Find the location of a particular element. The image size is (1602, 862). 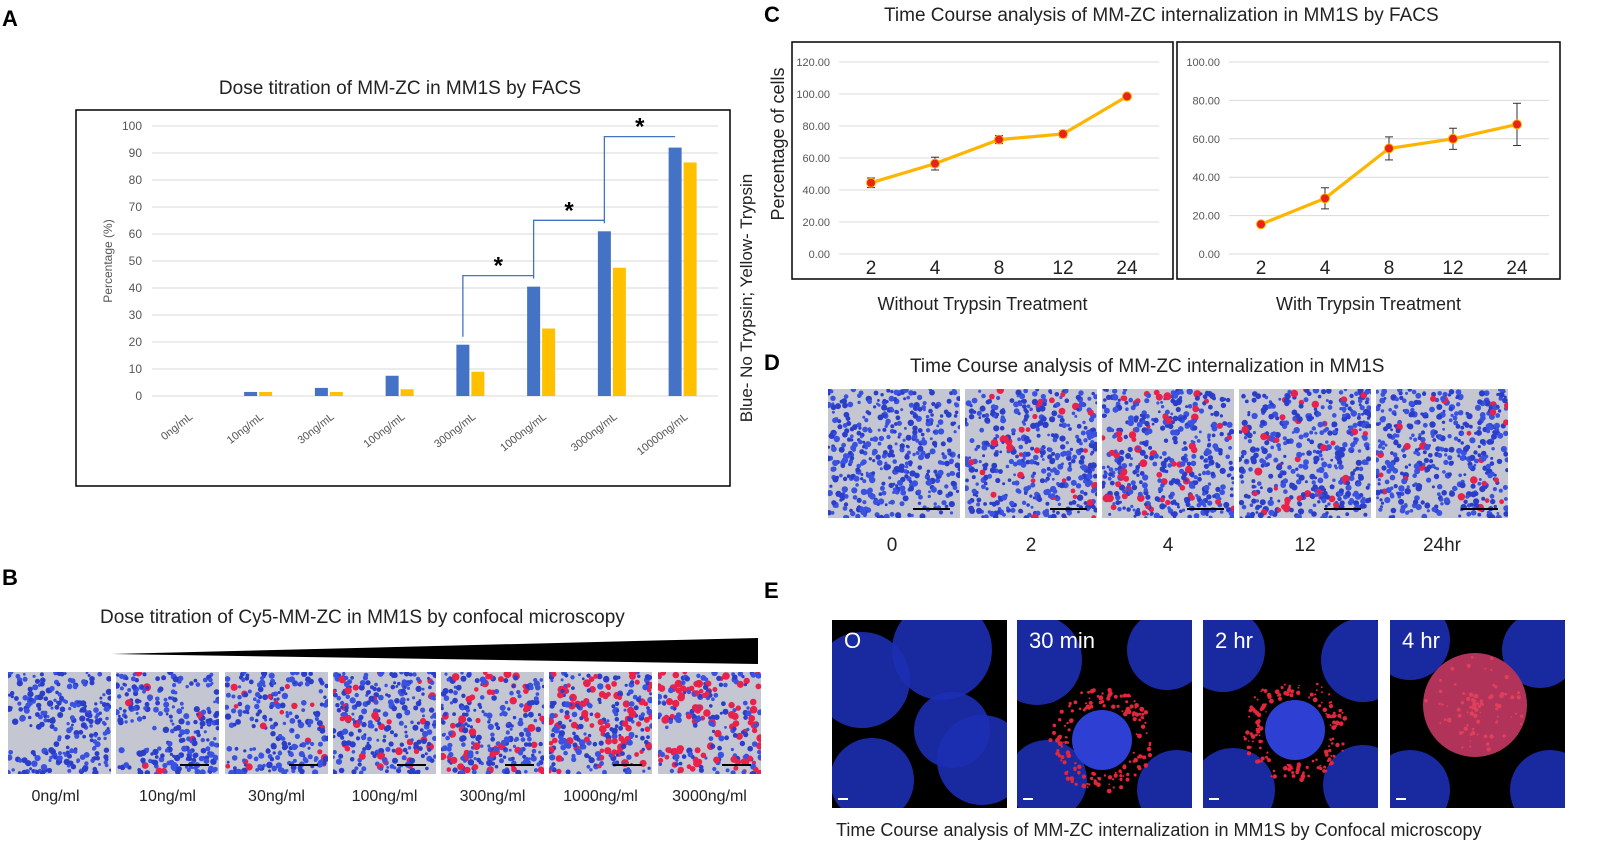

time-label: 2 is located at coordinates (1031, 545).